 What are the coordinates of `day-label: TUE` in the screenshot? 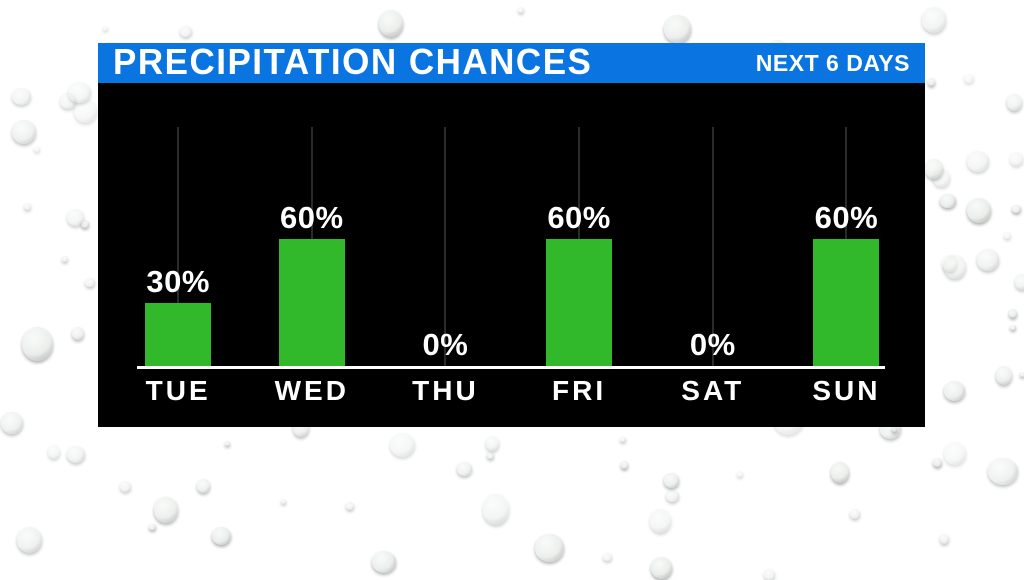 It's located at (178, 390).